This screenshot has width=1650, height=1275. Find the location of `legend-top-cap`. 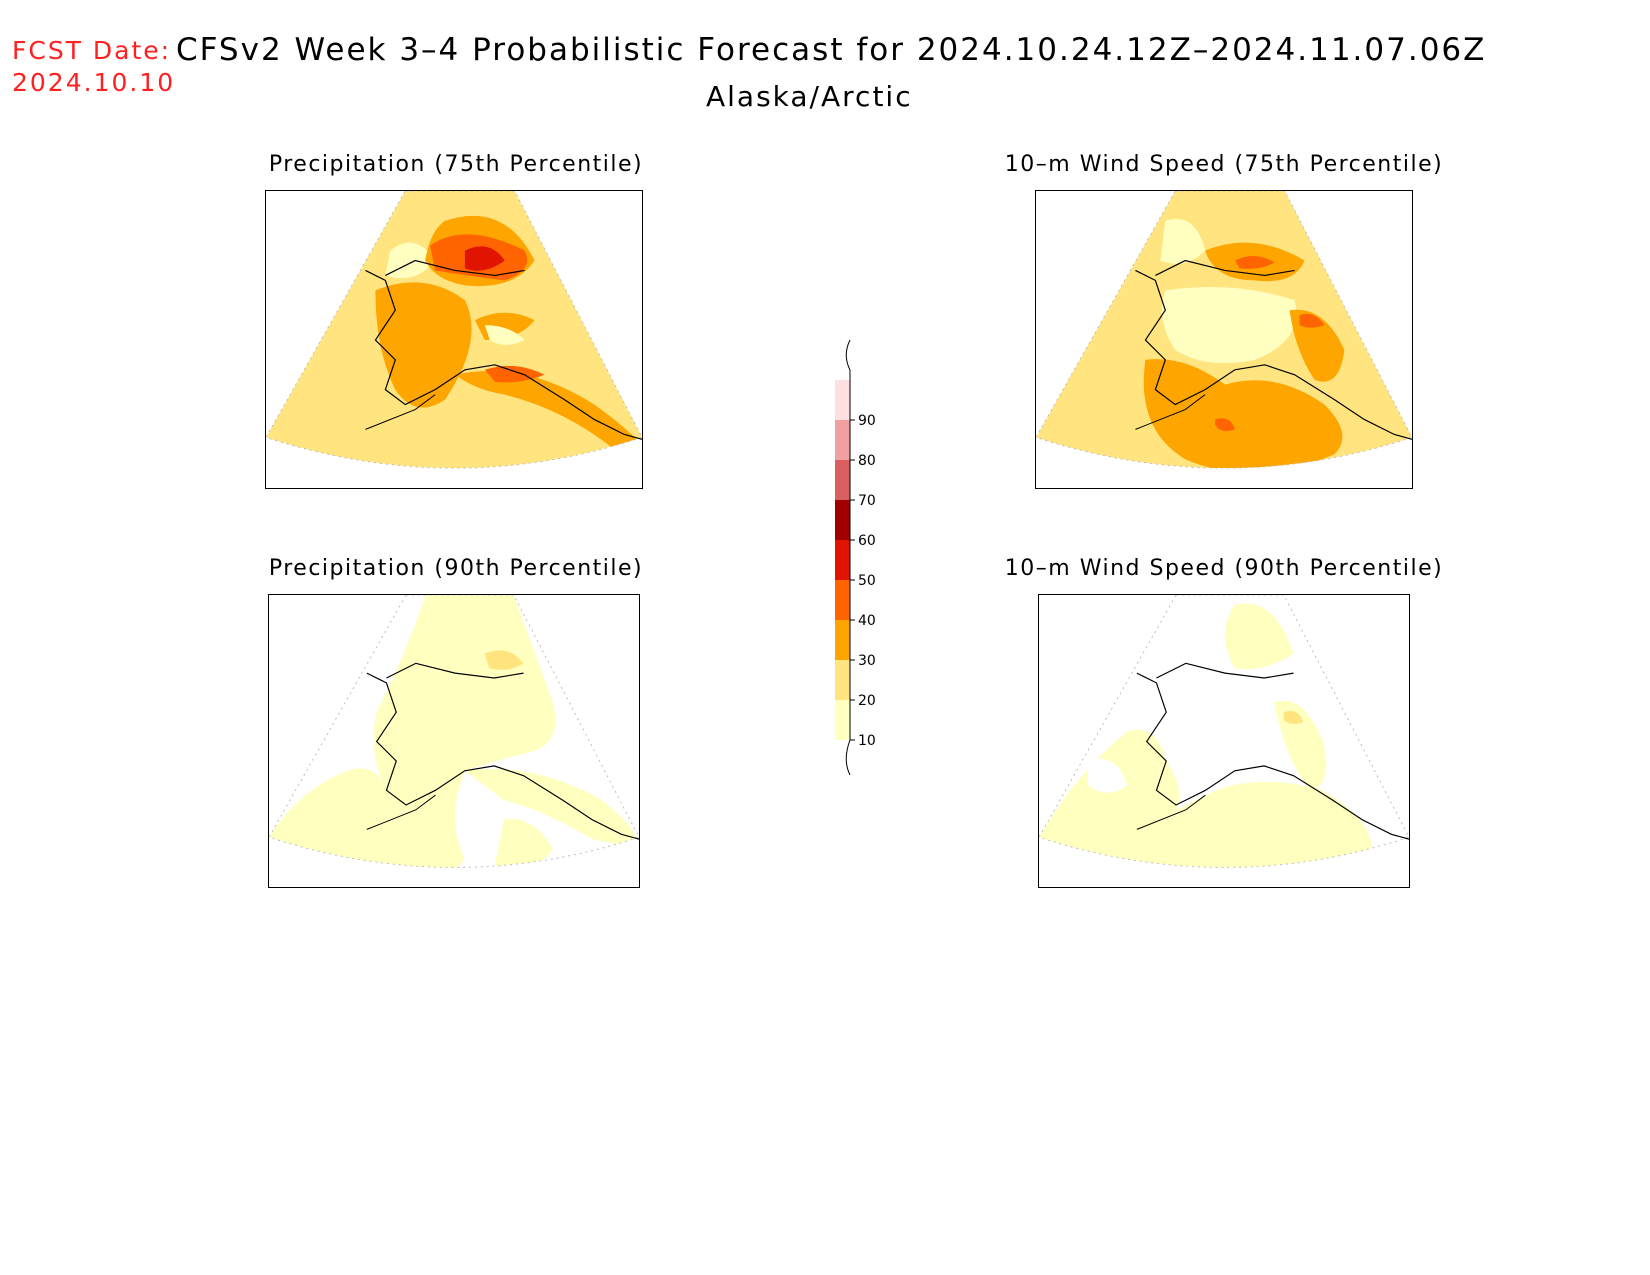

legend-top-cap is located at coordinates (848, 359).